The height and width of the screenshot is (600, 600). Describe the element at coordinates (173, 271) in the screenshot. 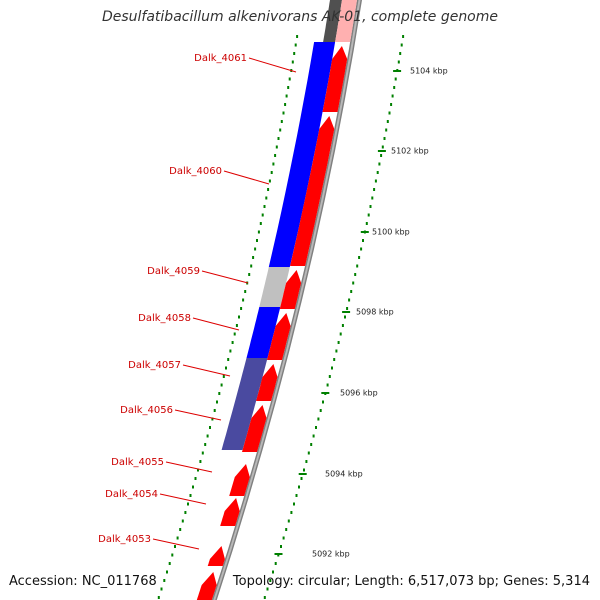

I see `gene-label: Dalk_4059` at that location.